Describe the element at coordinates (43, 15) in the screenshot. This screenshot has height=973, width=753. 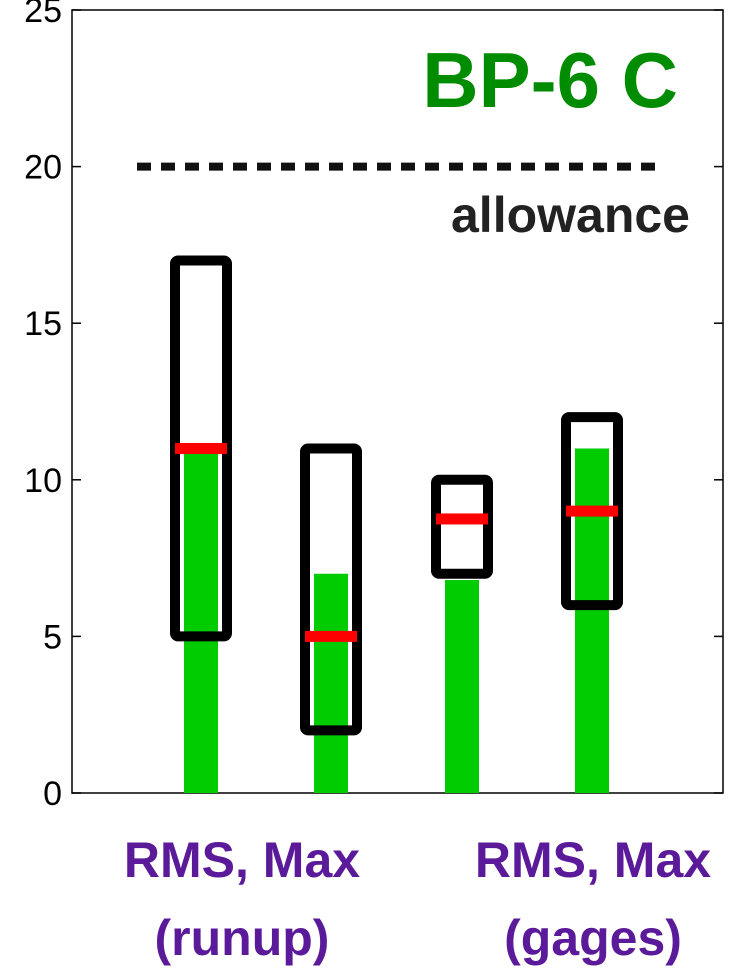
I see `y-tick-label: 25` at that location.